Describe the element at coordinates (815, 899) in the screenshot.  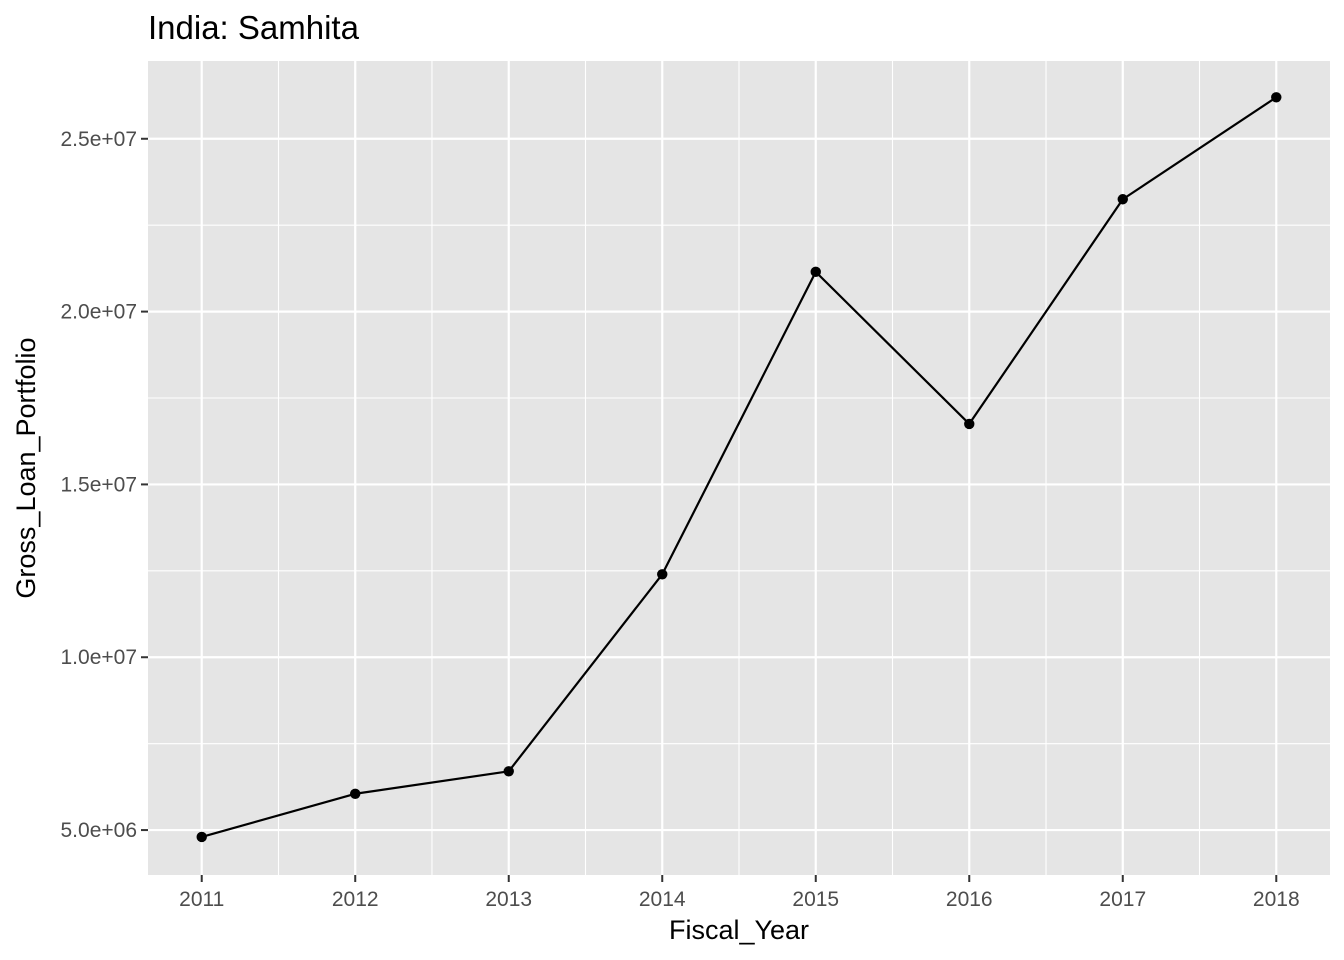
I see `x-tick-label: 2015` at that location.